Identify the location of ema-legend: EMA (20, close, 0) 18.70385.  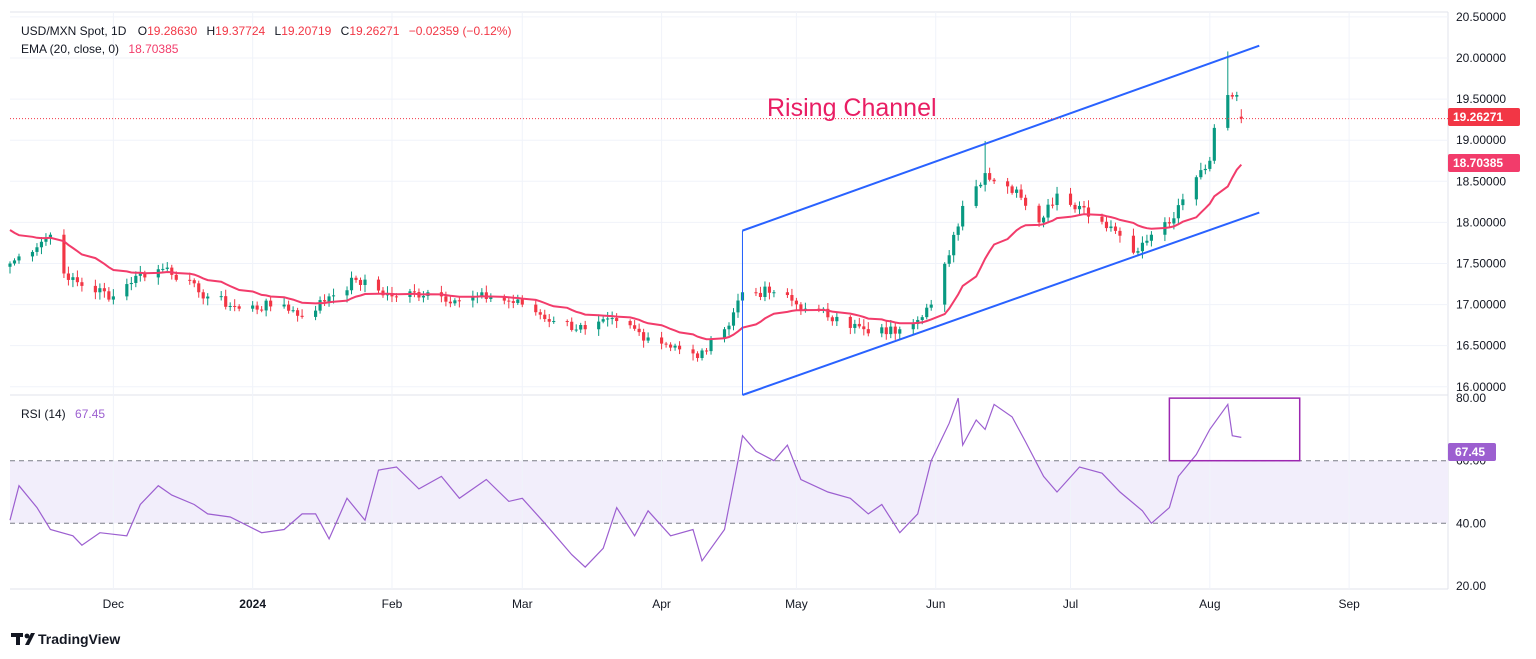
(100, 49).